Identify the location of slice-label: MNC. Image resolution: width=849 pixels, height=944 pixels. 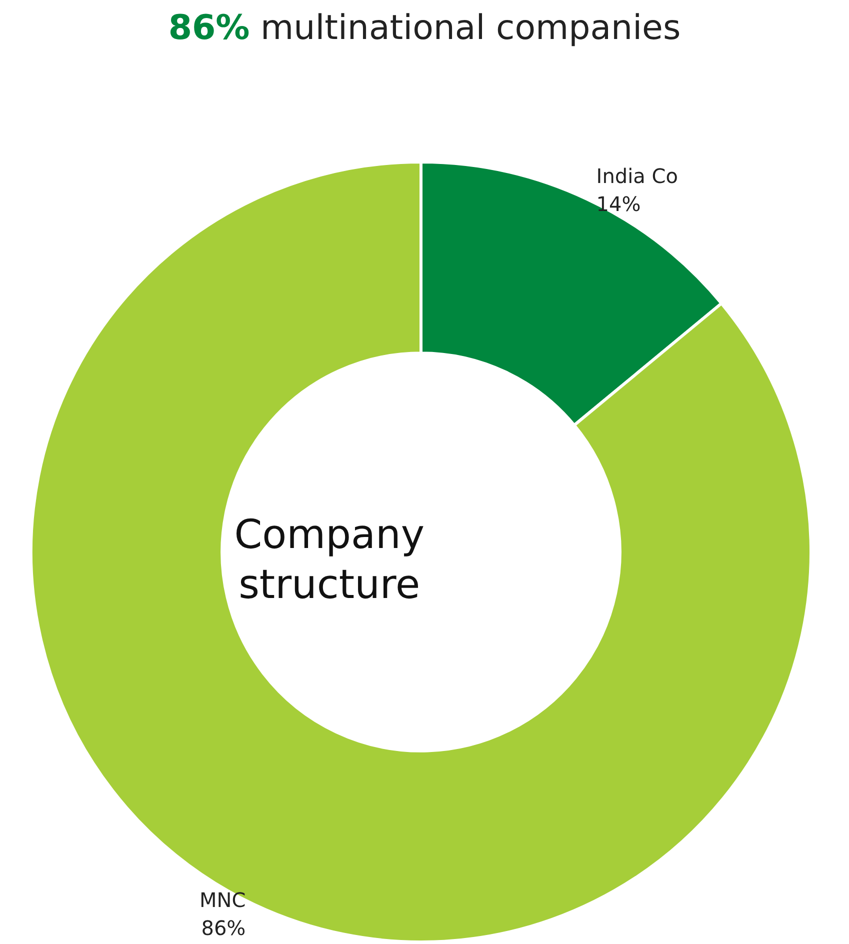
(223, 900).